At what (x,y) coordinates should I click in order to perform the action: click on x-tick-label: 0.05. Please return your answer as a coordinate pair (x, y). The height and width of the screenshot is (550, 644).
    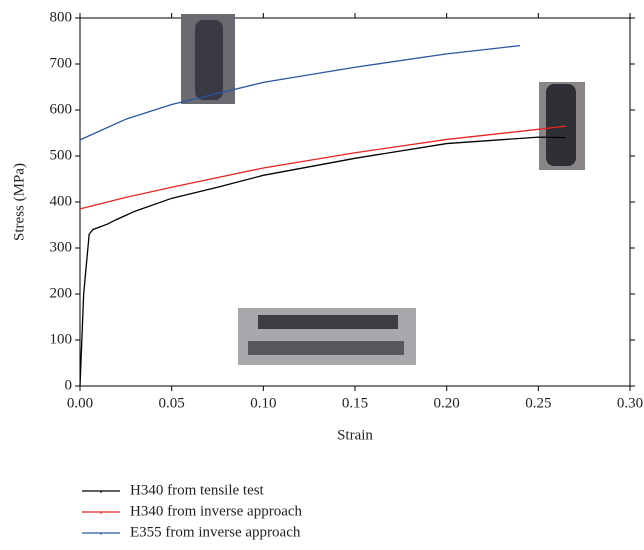
    Looking at the image, I should click on (172, 403).